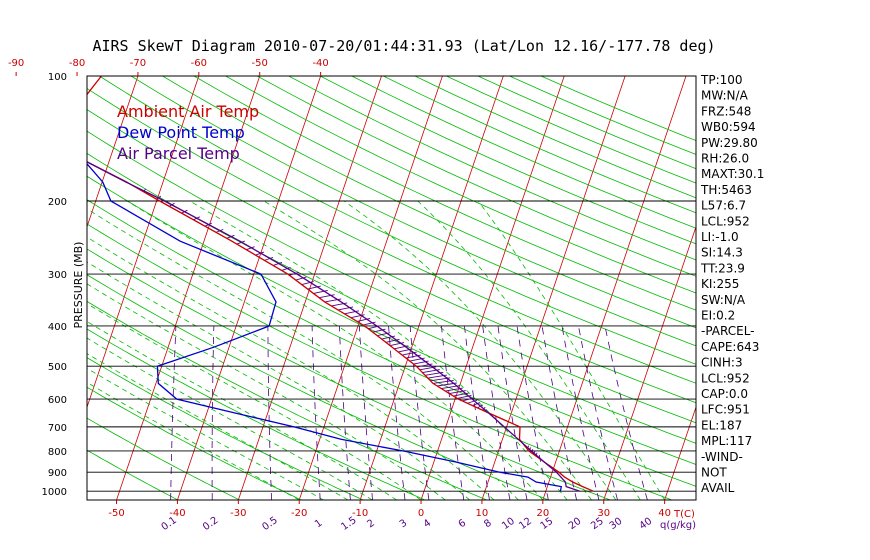 This screenshot has height=560, width=870. What do you see at coordinates (421, 513) in the screenshot?
I see `bottom-tick-label: 0` at bounding box center [421, 513].